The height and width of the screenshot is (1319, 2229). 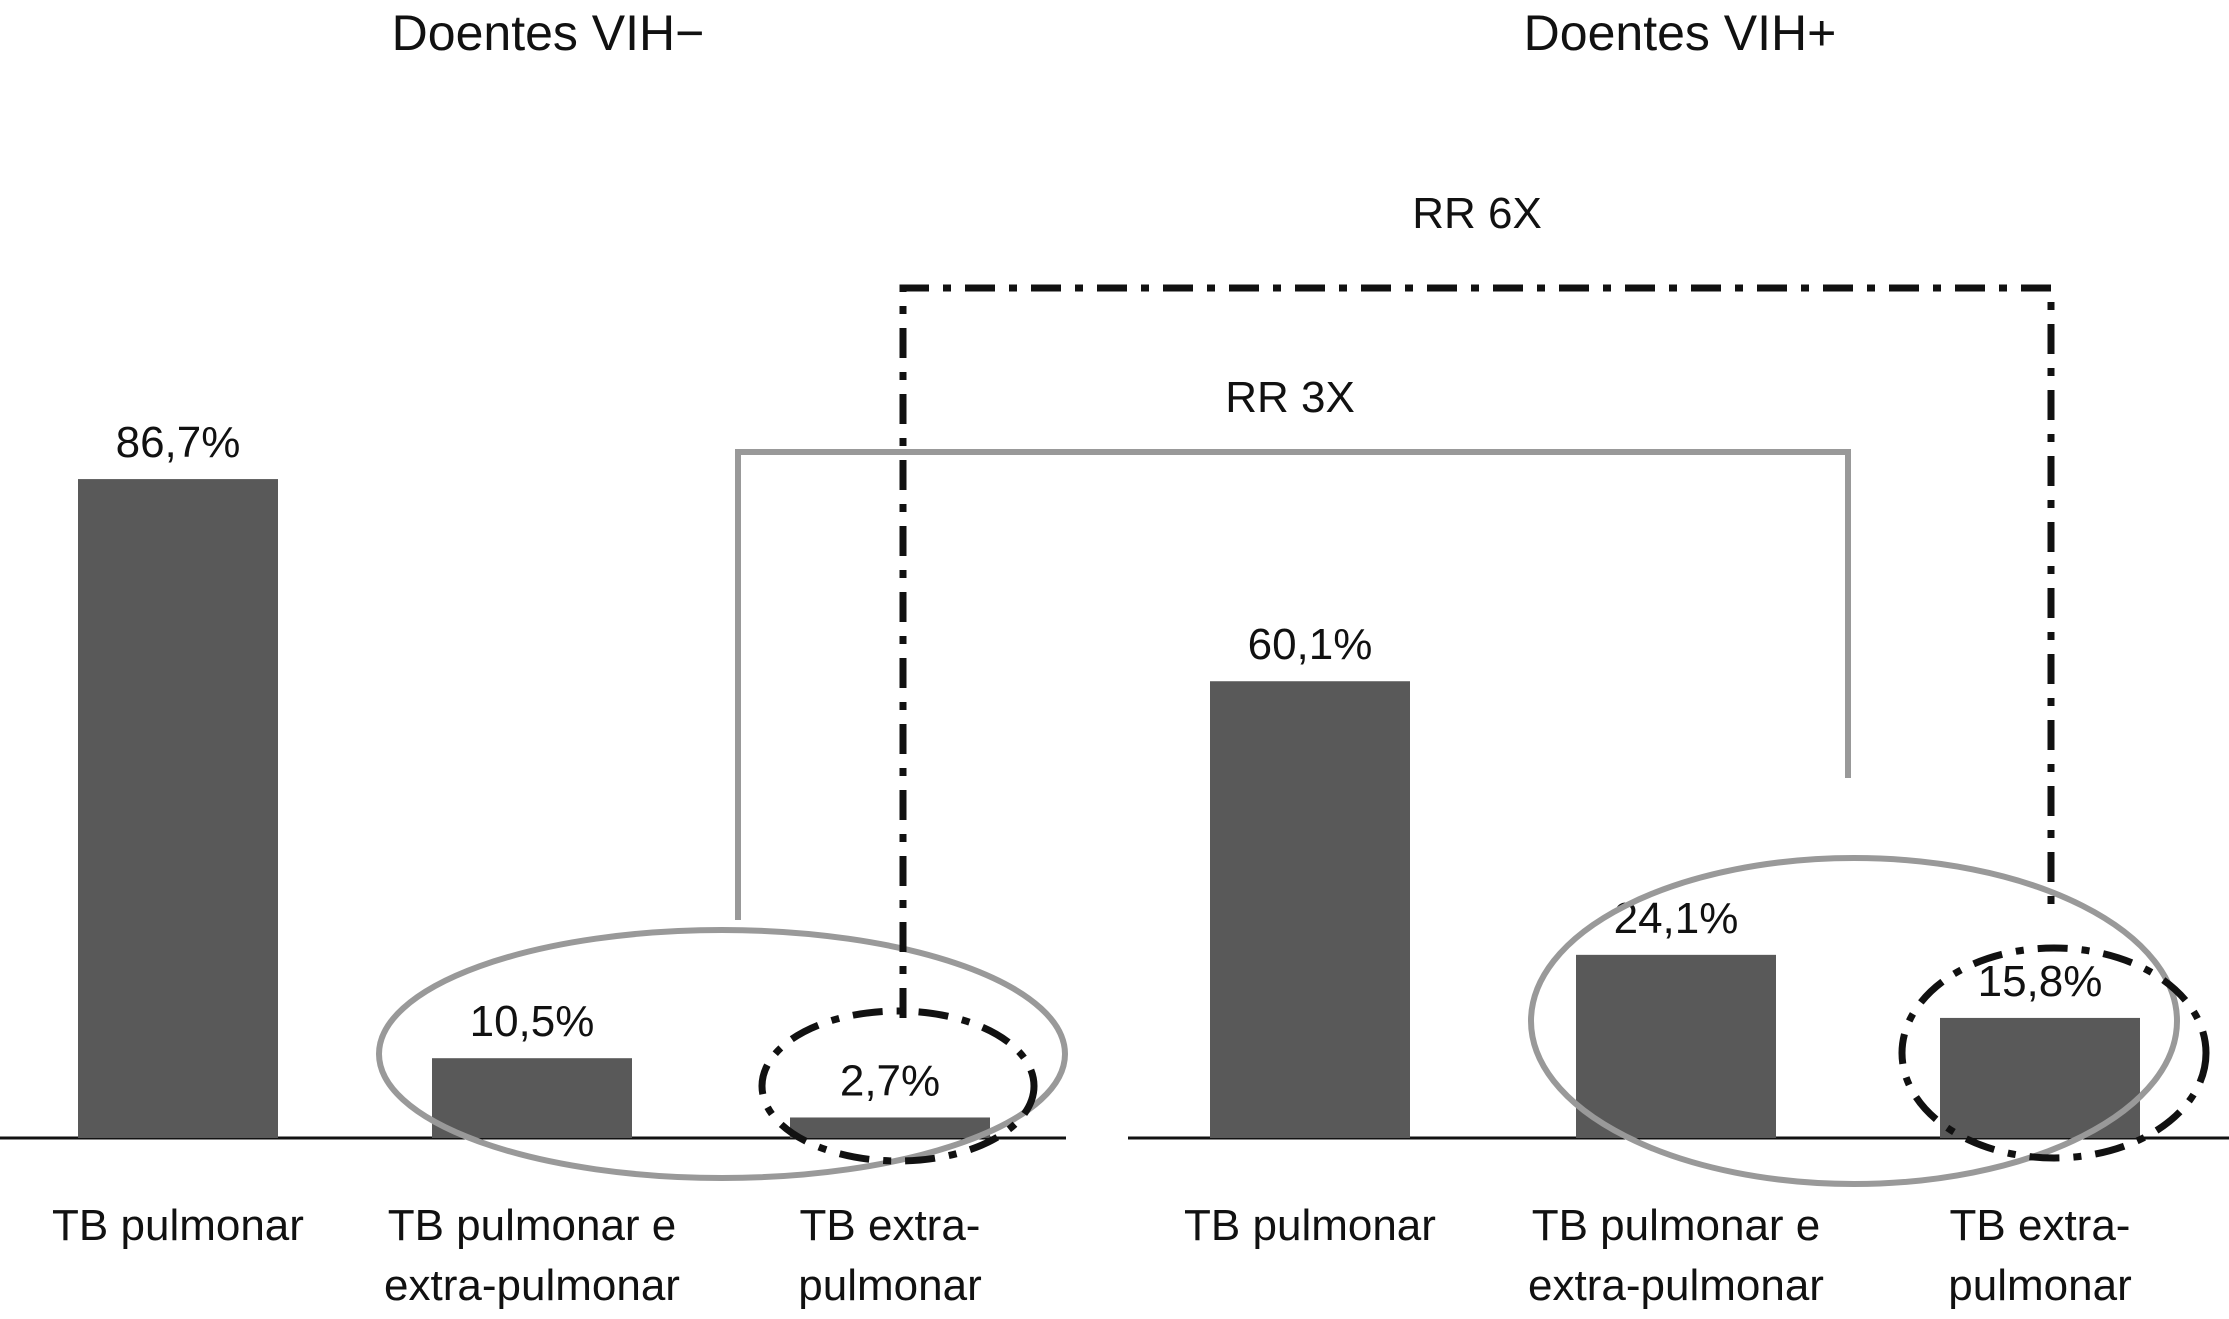 I want to click on bar-hiv-negative-tb-extra-pulmonar, so click(x=890, y=1127).